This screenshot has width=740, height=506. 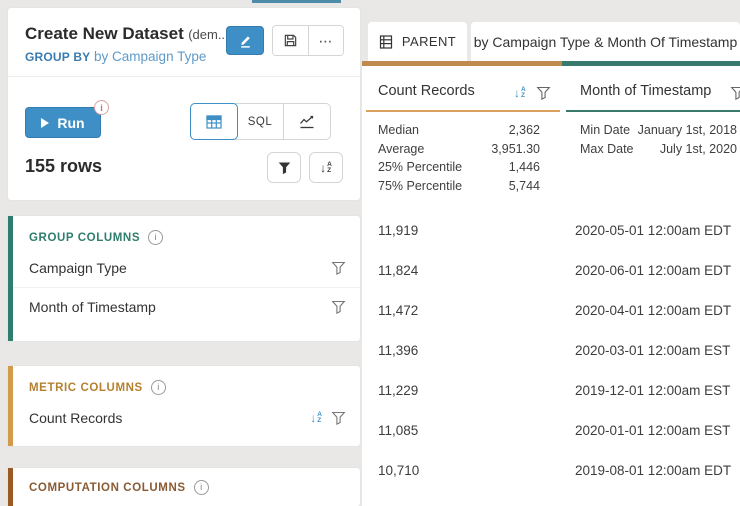 I want to click on stat-value: January 1st, 2018, so click(x=687, y=130).